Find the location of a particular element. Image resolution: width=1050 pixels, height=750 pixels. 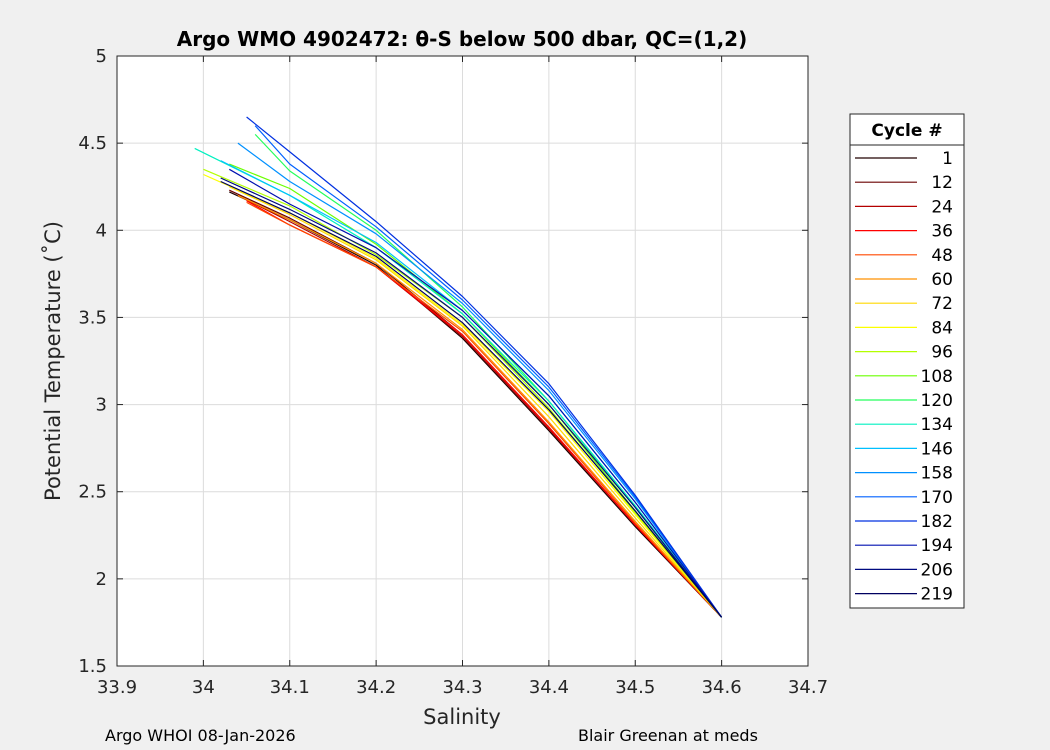

x-tick-label: 34.4 is located at coordinates (549, 687).